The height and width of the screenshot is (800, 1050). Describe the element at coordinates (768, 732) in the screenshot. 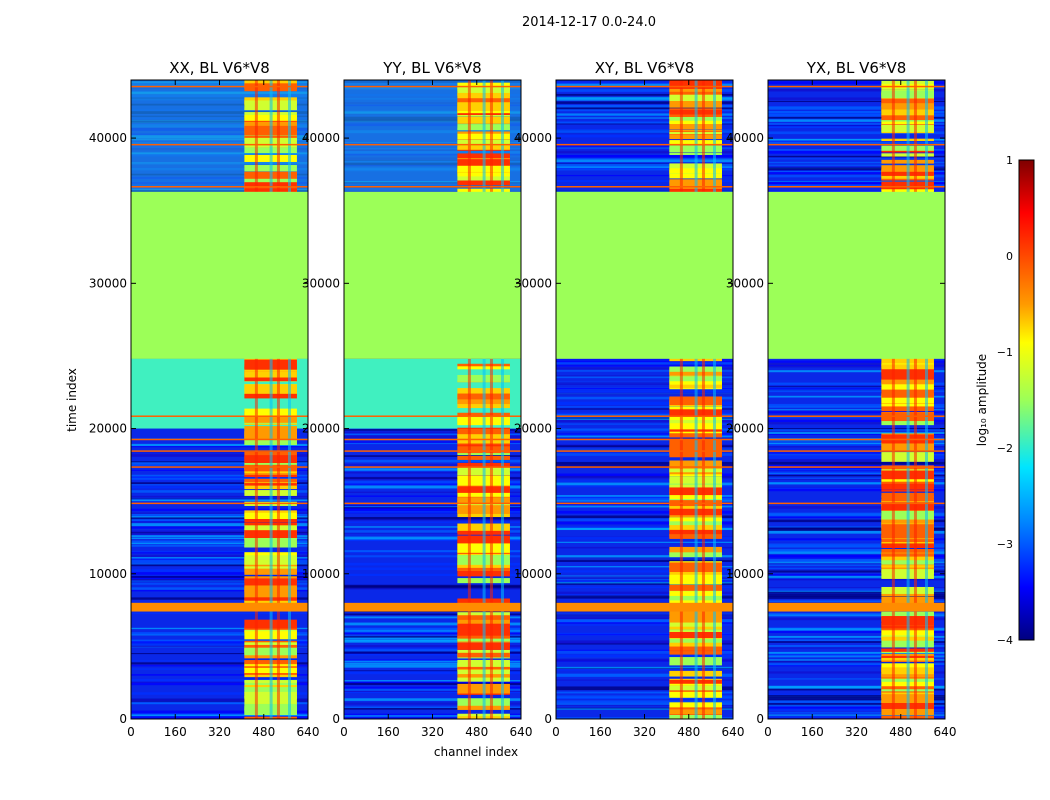

I see `x-tick-label: 0` at that location.